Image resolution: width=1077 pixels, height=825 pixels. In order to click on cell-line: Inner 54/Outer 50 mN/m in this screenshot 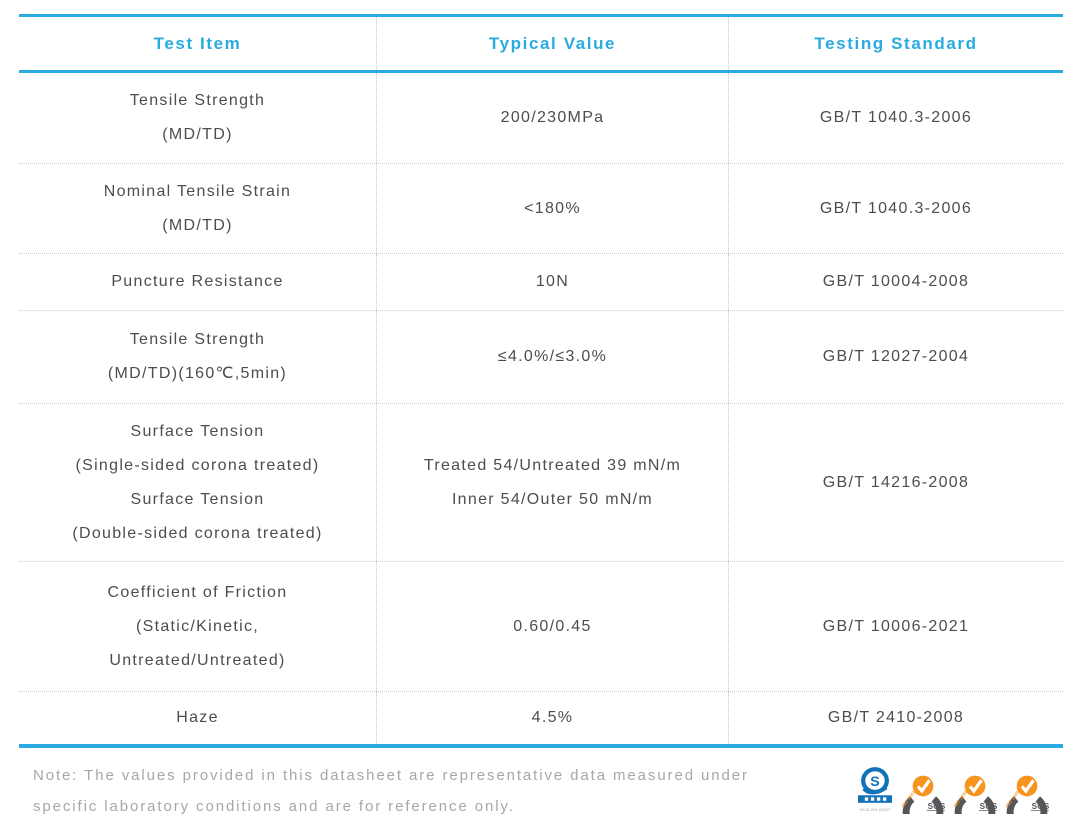, I will do `click(552, 499)`.